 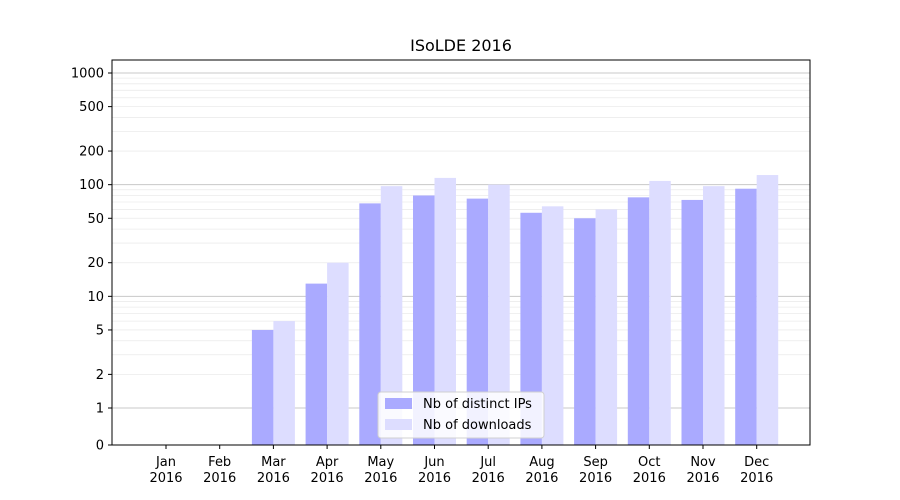 I want to click on y-axis: 0 1 2 5 10 20 50 100 200 500 1000, so click(x=91, y=260).